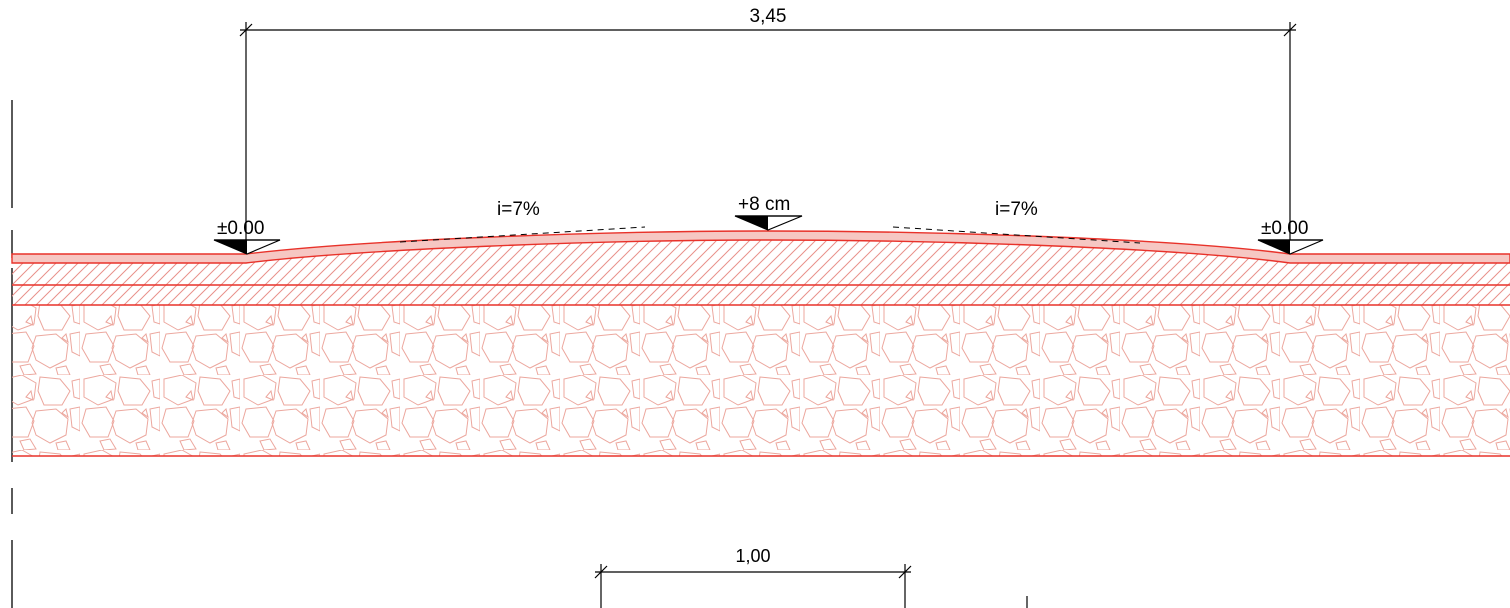  What do you see at coordinates (811, 586) in the screenshot?
I see `bottom-dimension` at bounding box center [811, 586].